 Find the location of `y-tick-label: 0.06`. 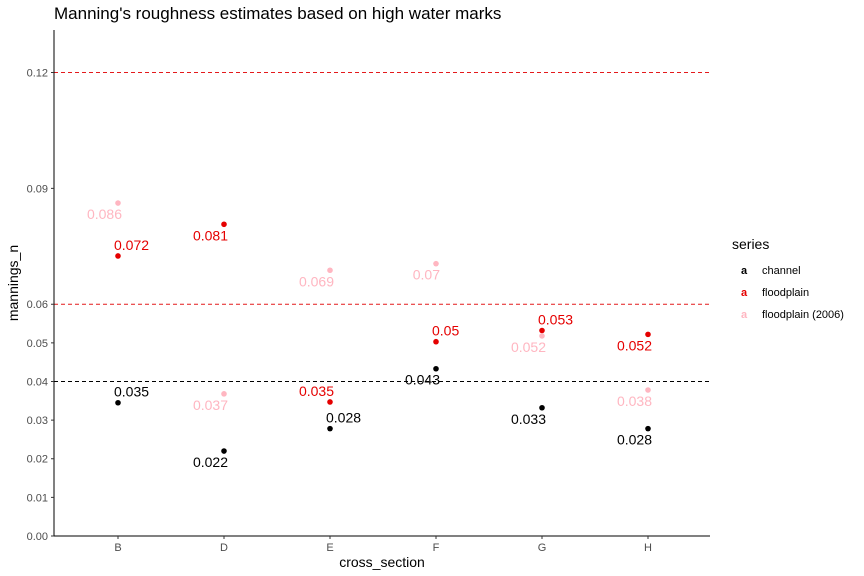

y-tick-label: 0.06 is located at coordinates (37, 305).